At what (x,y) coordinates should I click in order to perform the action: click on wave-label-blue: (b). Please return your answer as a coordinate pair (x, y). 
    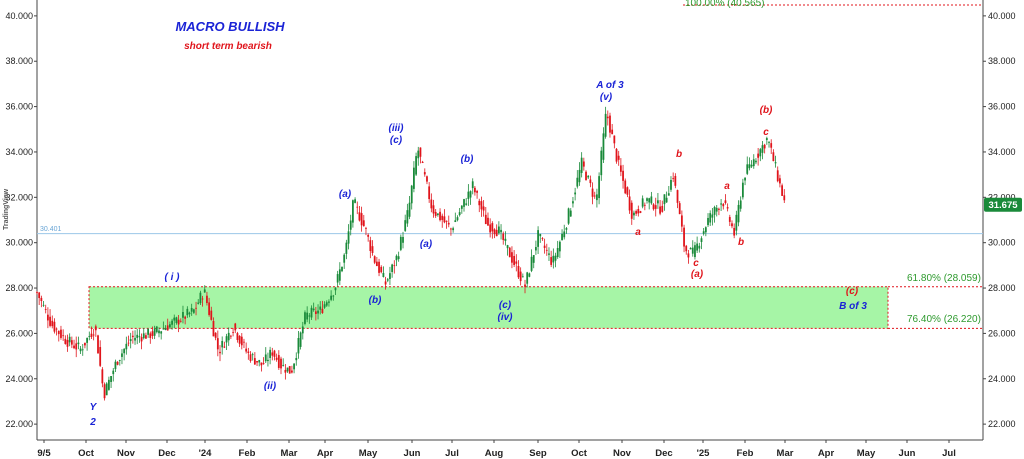
    Looking at the image, I should click on (467, 159).